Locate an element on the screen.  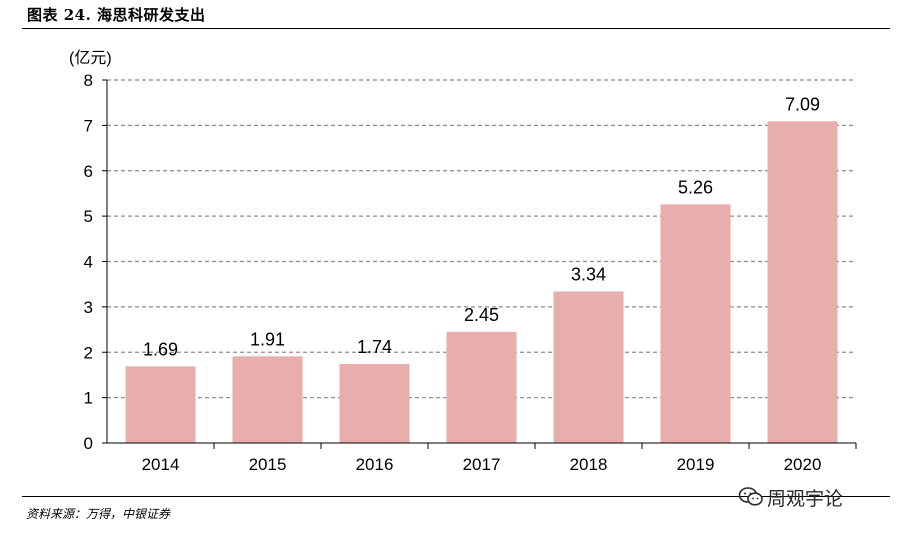
y-tick-label: 1 is located at coordinates (88, 398).